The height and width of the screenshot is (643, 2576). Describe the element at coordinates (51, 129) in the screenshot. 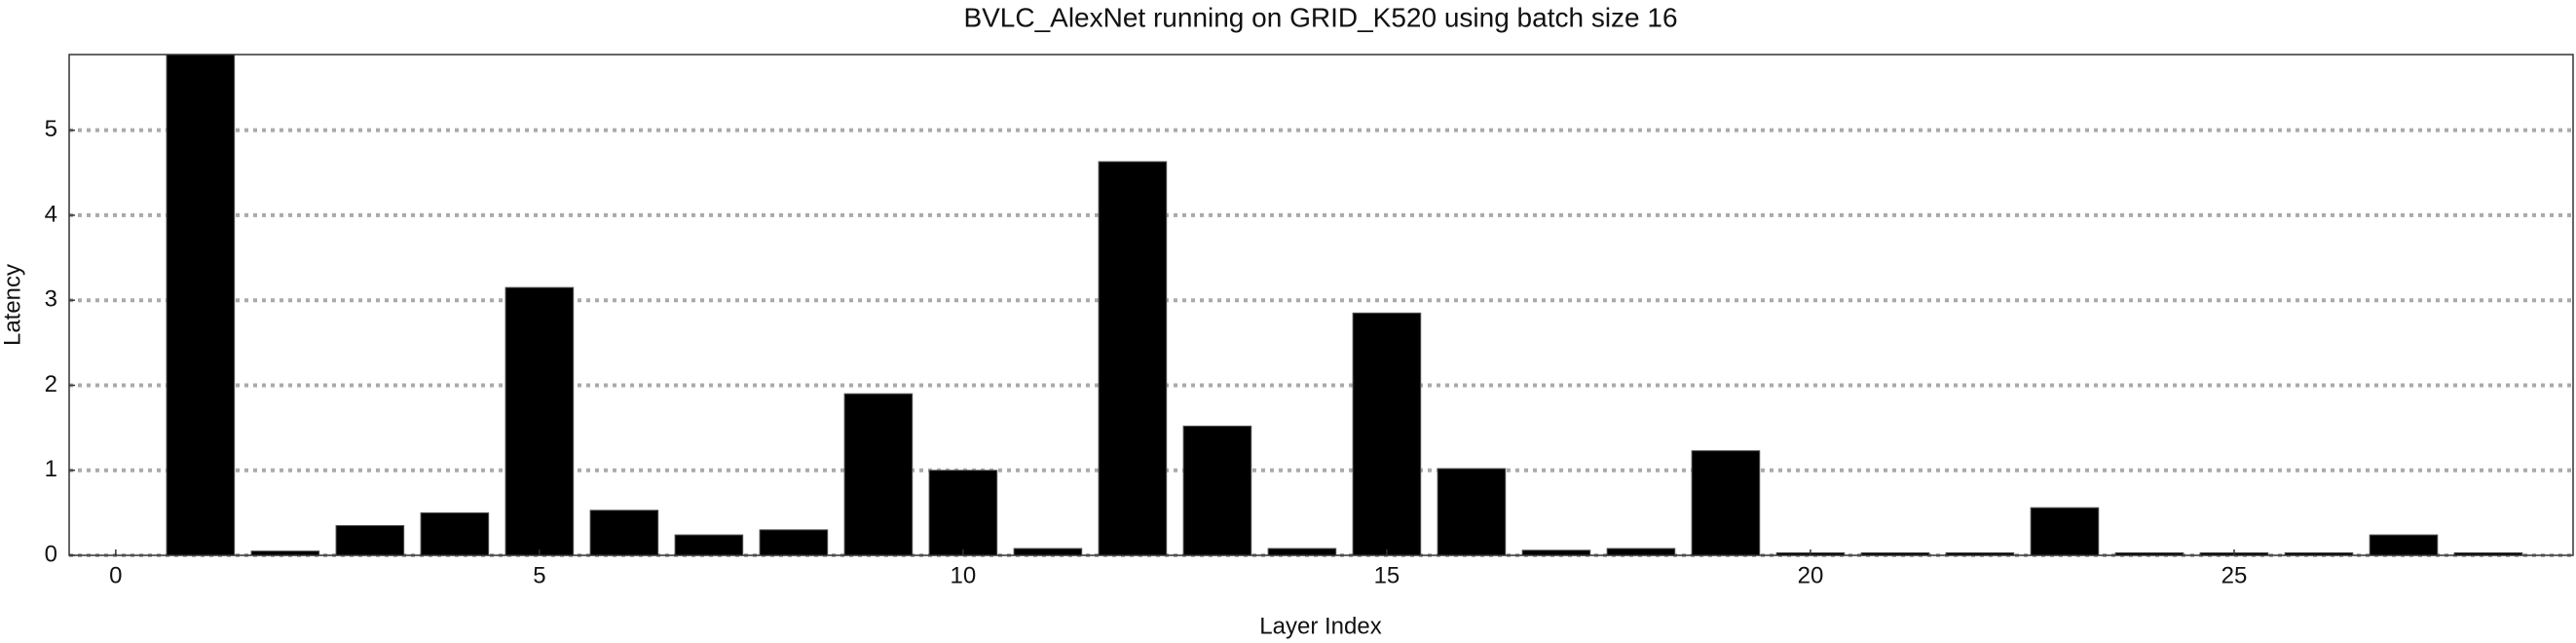

I see `y-tick-label: 5` at that location.